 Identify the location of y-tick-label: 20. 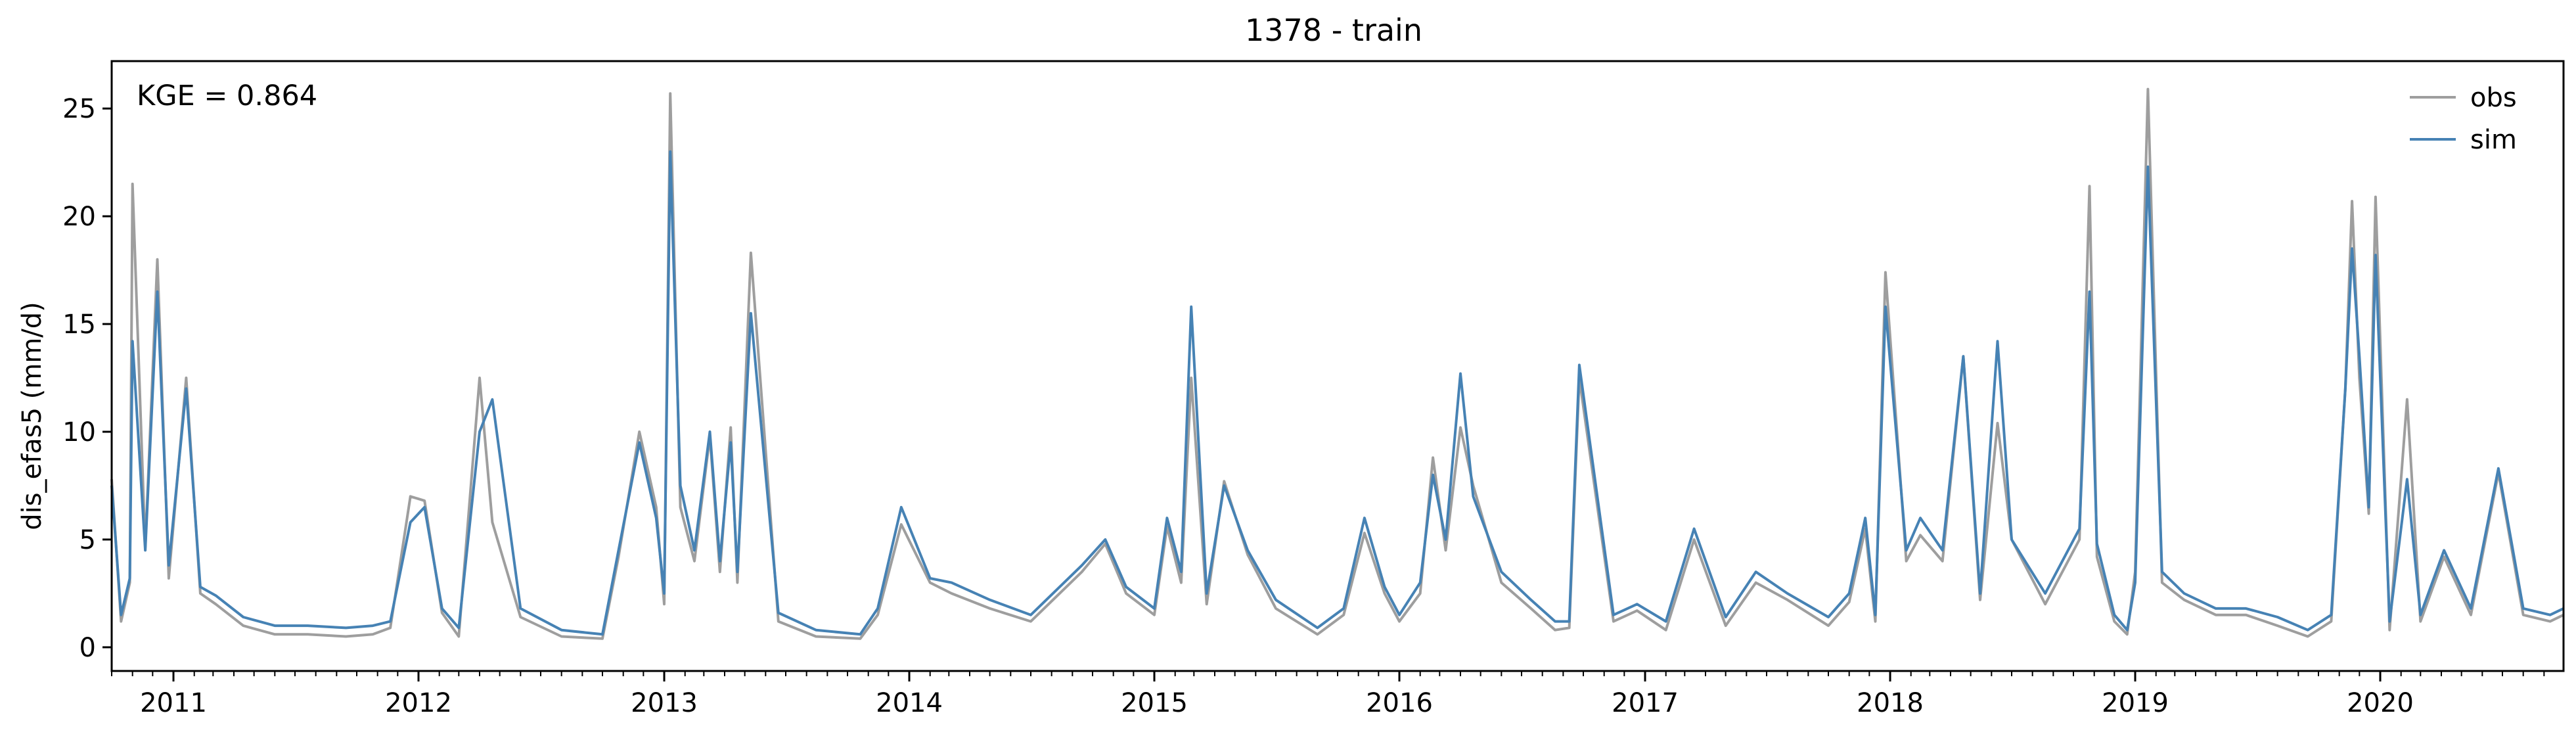
(79, 217).